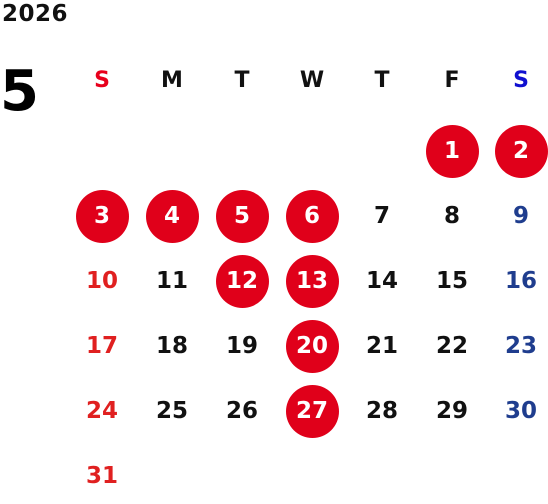  I want to click on day-cell: 10, so click(101, 281).